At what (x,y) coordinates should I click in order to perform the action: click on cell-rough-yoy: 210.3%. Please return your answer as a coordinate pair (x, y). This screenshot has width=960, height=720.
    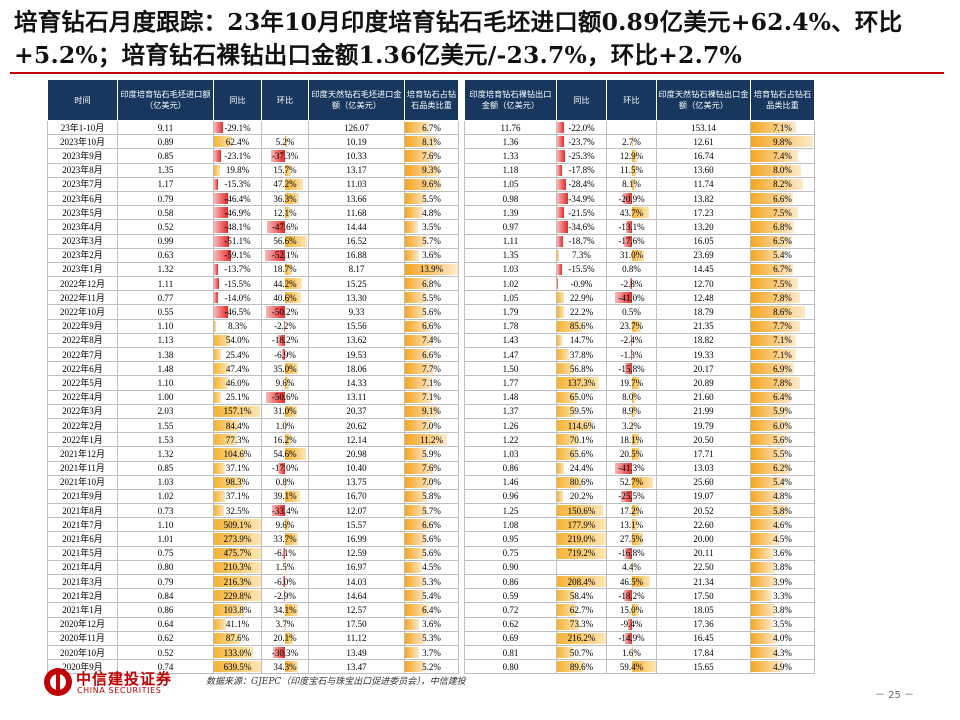
    Looking at the image, I should click on (237, 567).